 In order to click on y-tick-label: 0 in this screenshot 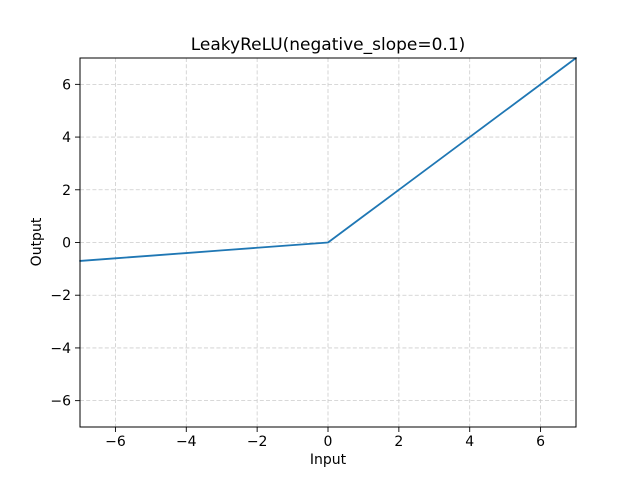, I will do `click(66, 244)`.